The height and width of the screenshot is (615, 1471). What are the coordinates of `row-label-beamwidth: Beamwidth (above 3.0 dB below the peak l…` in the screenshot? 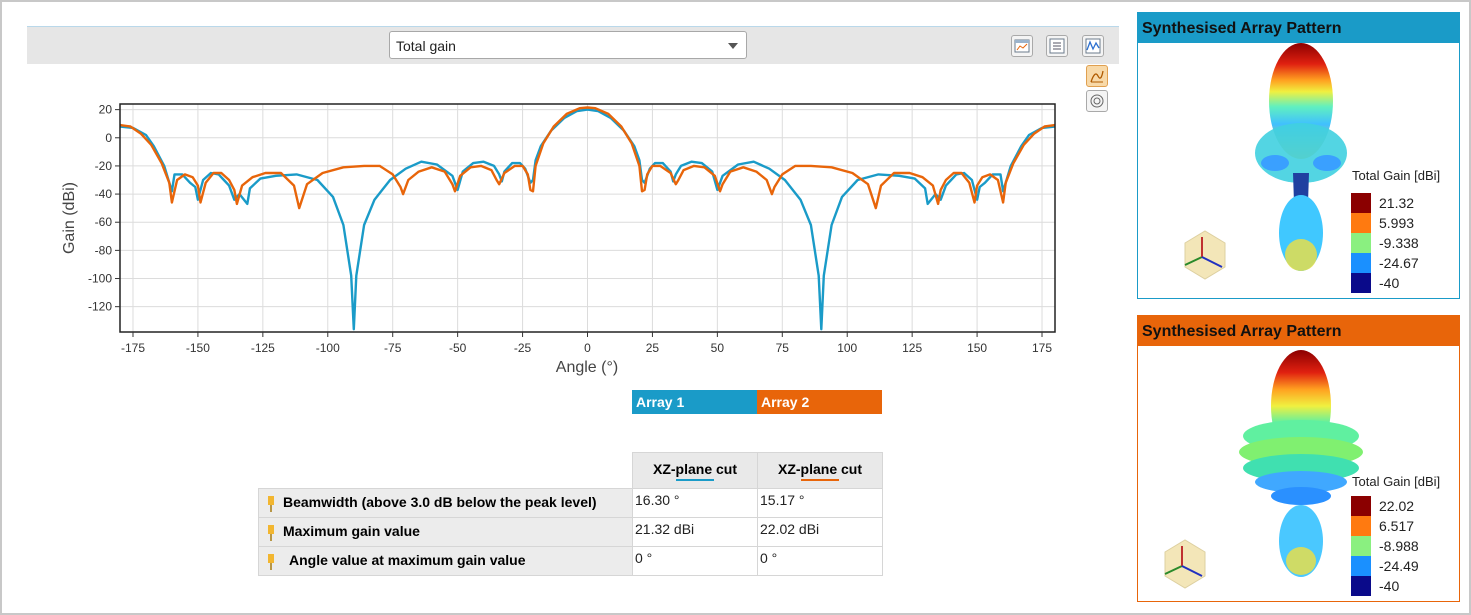 It's located at (445, 503).